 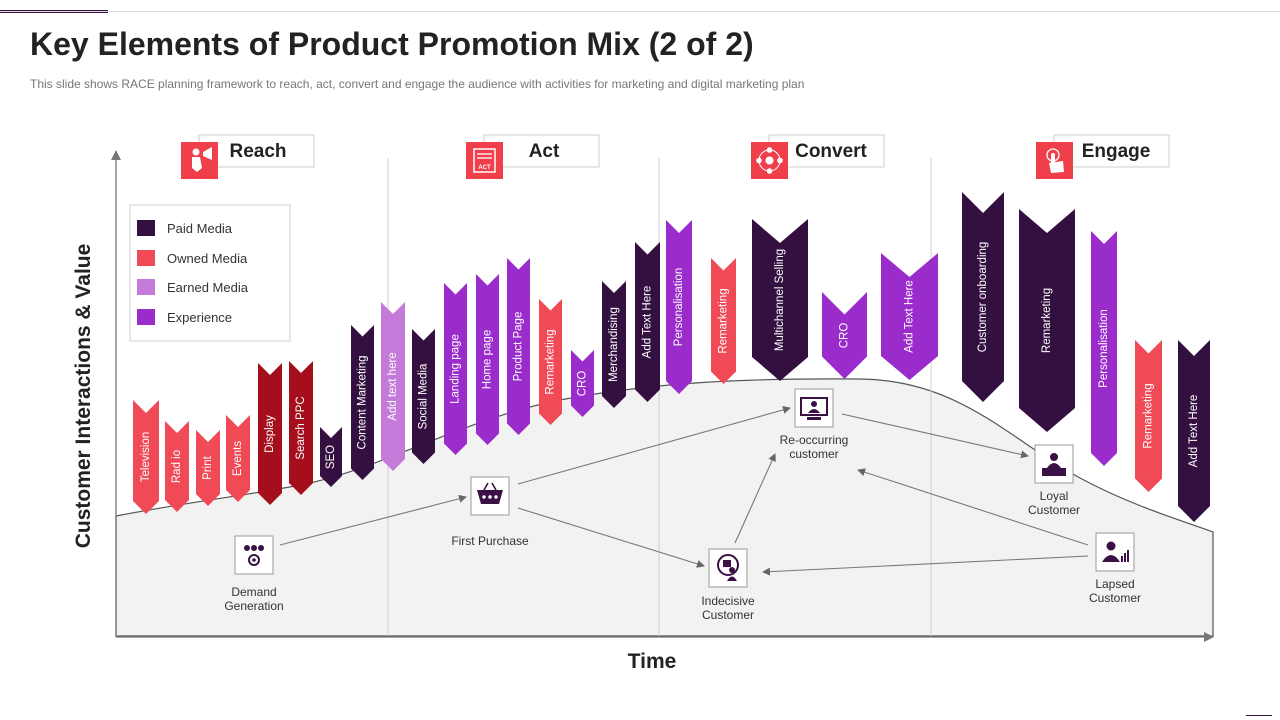 What do you see at coordinates (490, 512) in the screenshot?
I see `journey-node-first: First Purchase` at bounding box center [490, 512].